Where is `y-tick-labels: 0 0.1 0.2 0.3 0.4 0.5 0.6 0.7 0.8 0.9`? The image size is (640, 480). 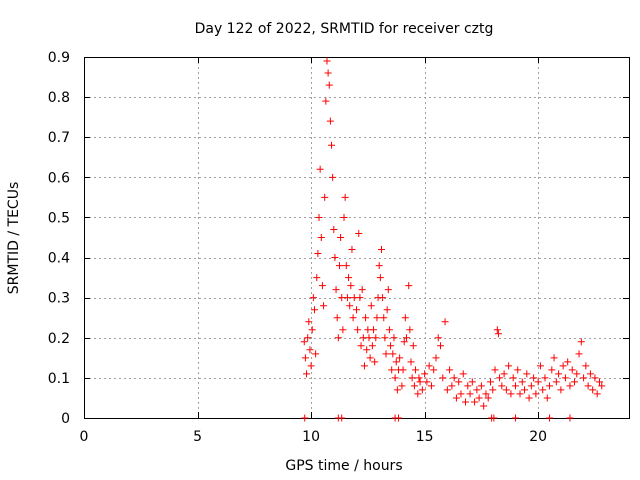
y-tick-labels: 0 0.1 0.2 0.3 0.4 0.5 0.6 0.7 0.8 0.9 is located at coordinates (59, 238).